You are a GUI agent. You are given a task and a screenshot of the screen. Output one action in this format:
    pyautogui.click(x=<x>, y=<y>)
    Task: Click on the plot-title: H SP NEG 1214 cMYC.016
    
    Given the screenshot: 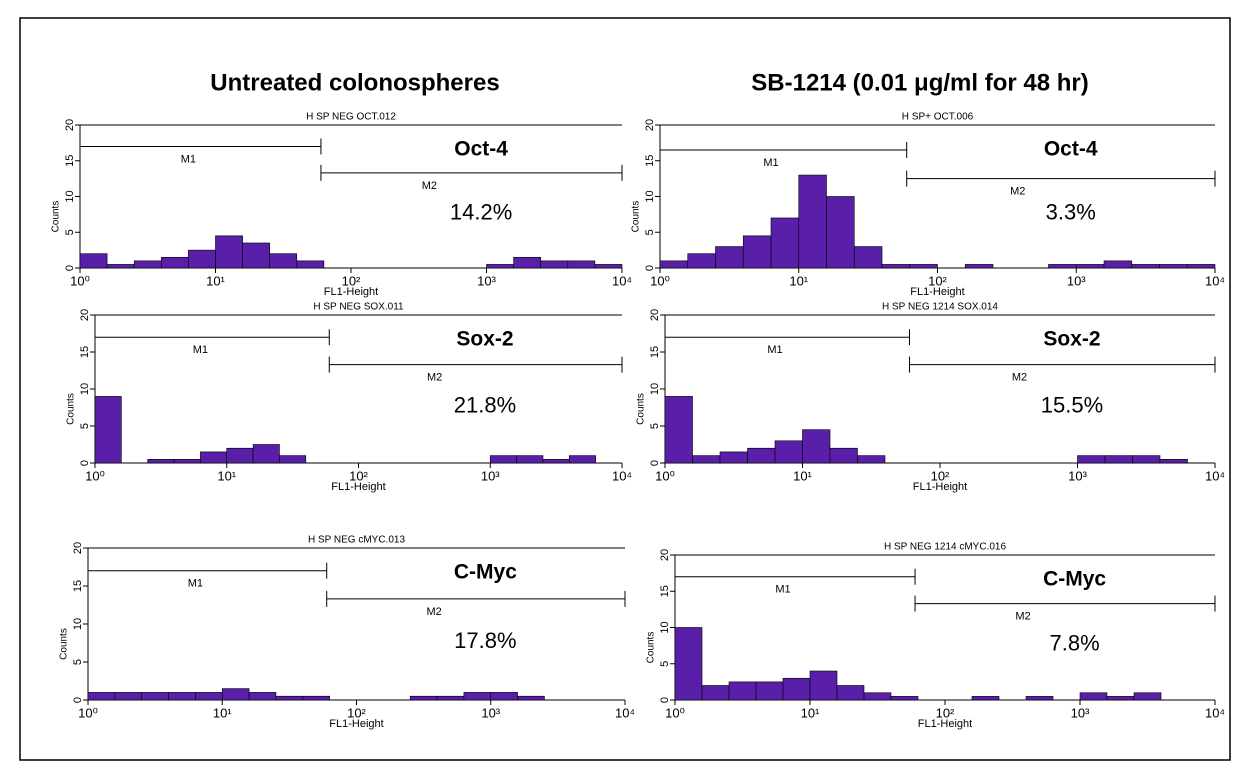 What is the action you would take?
    pyautogui.click(x=945, y=547)
    